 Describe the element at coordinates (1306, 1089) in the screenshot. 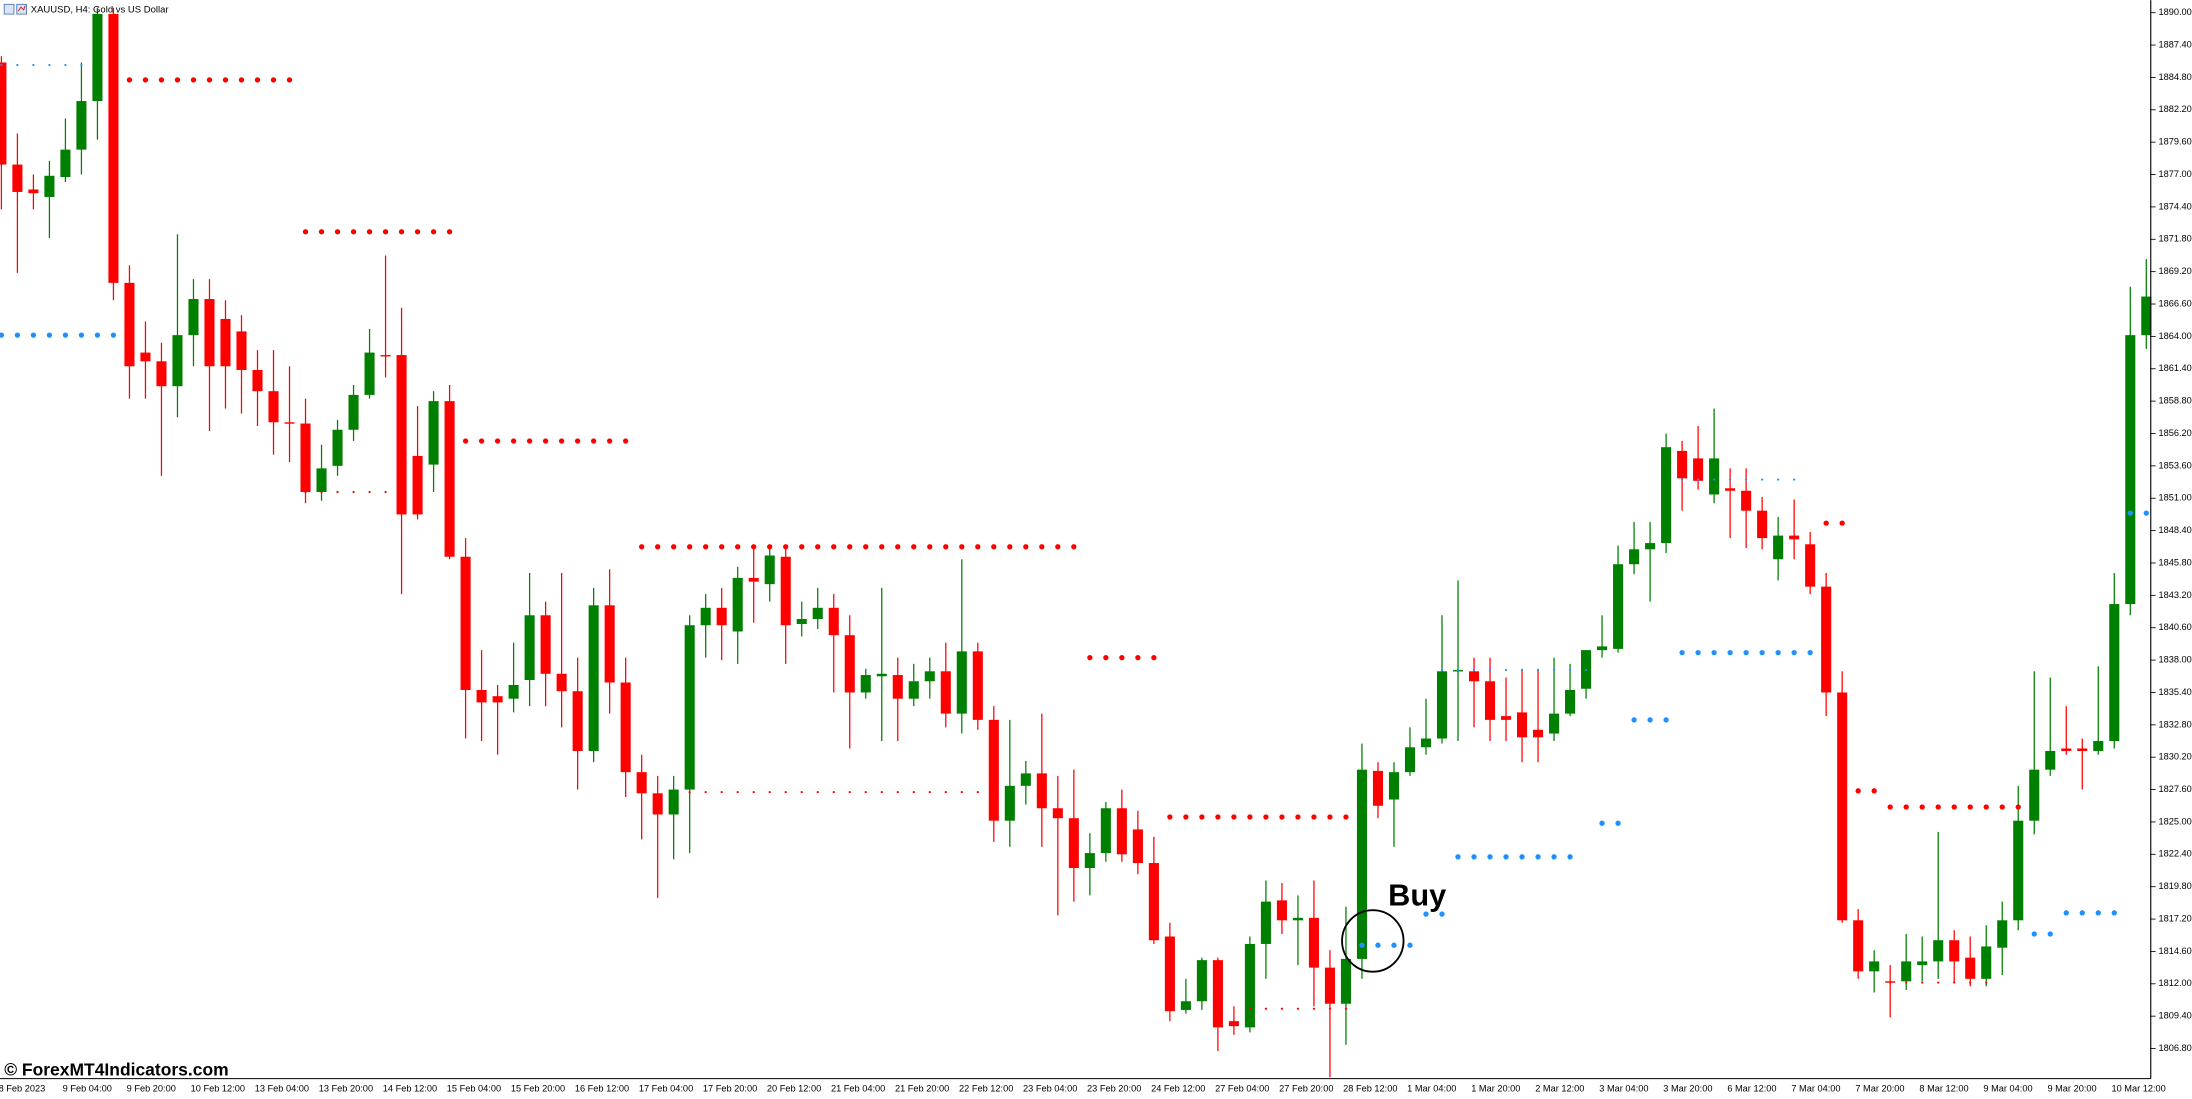

I see `x-tick-label: 27 Feb 20:00` at that location.